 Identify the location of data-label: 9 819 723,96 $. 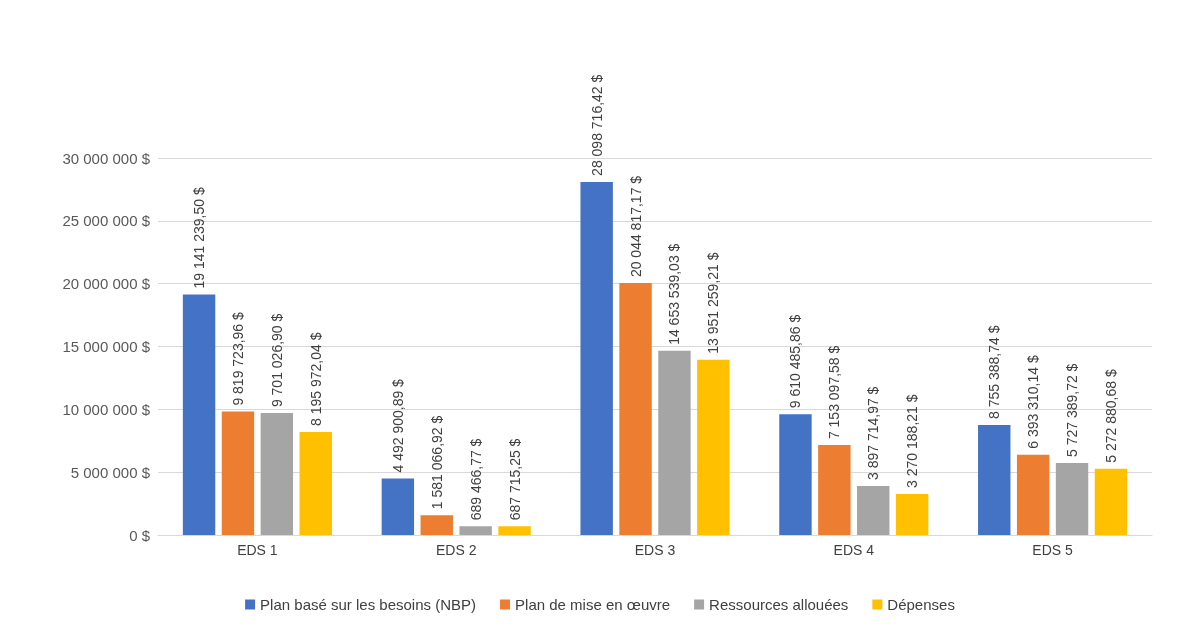
(237, 358).